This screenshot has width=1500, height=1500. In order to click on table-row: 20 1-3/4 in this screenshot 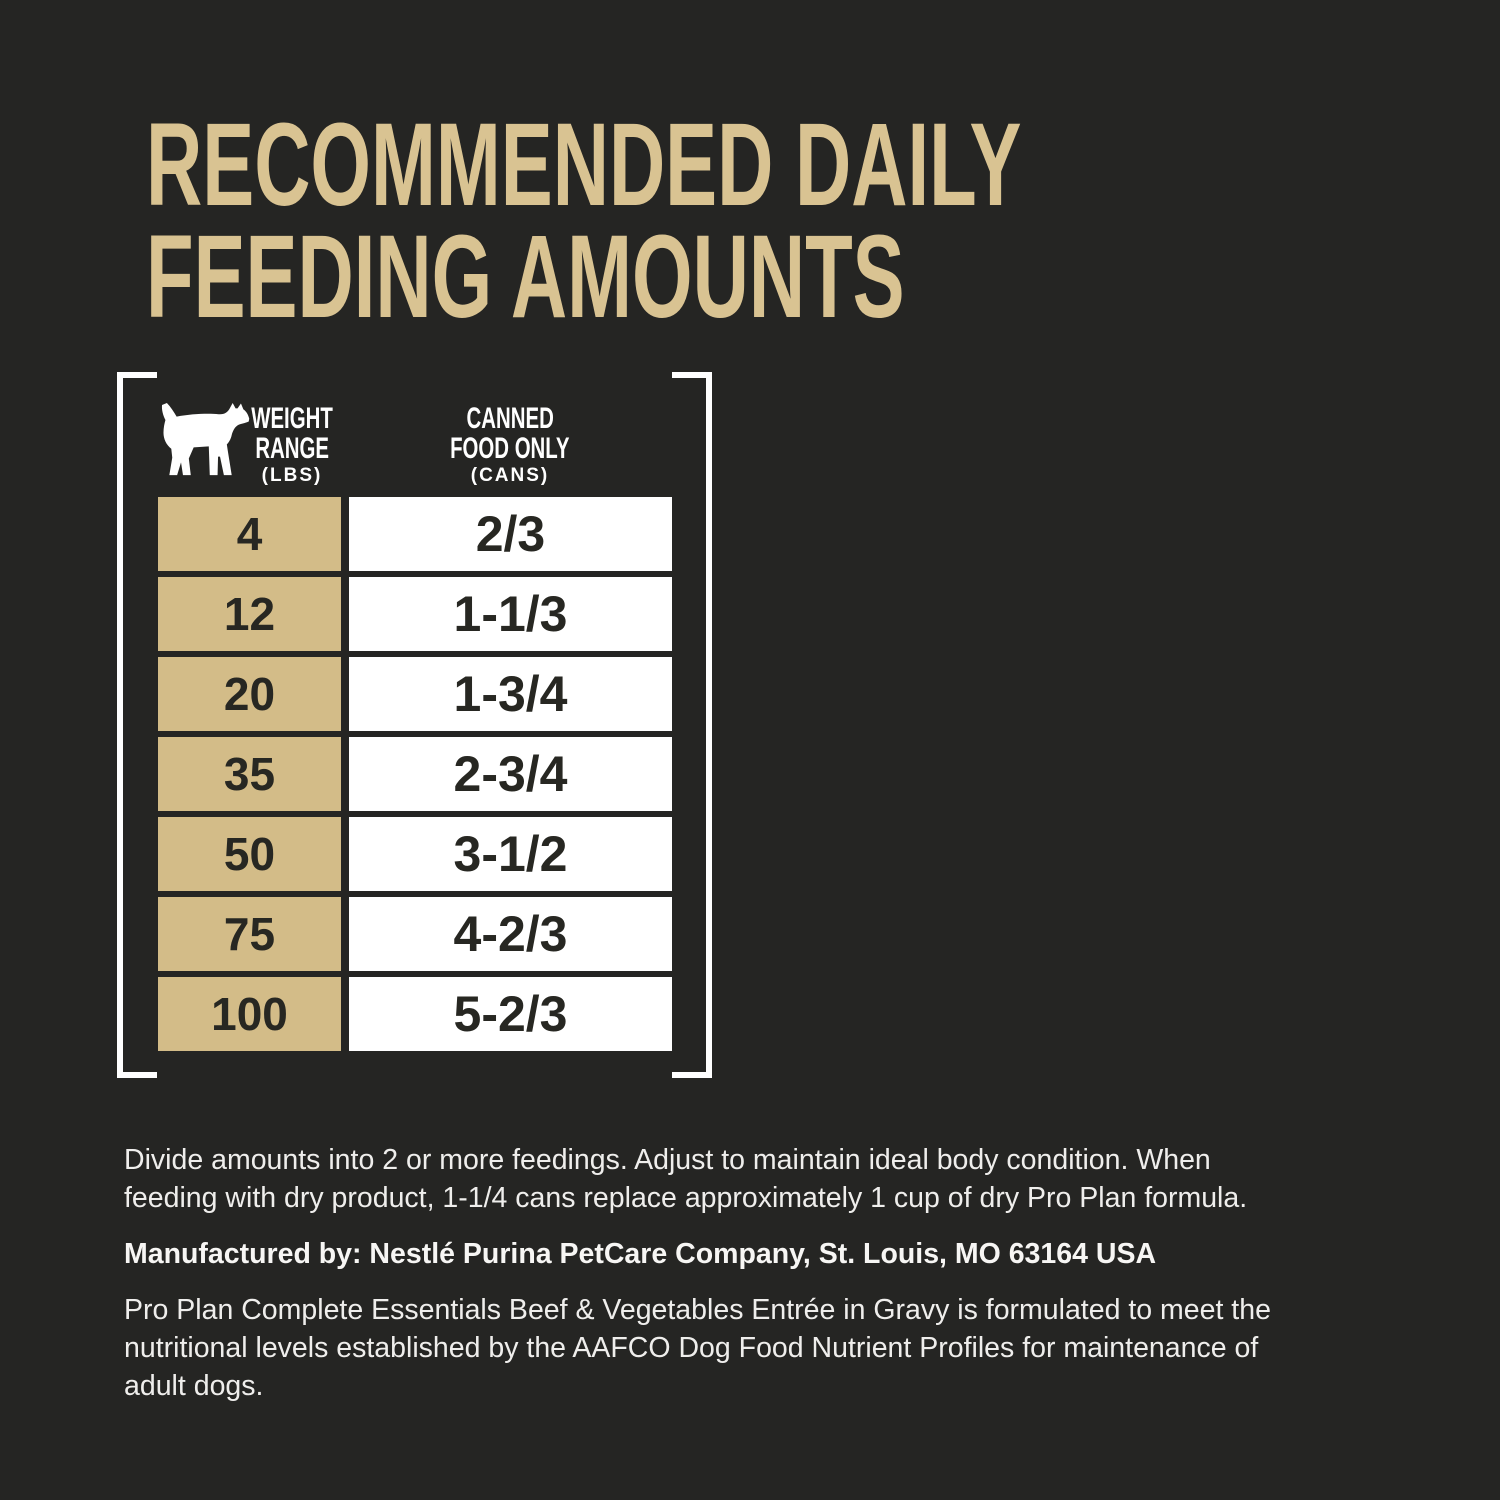, I will do `click(415, 694)`.